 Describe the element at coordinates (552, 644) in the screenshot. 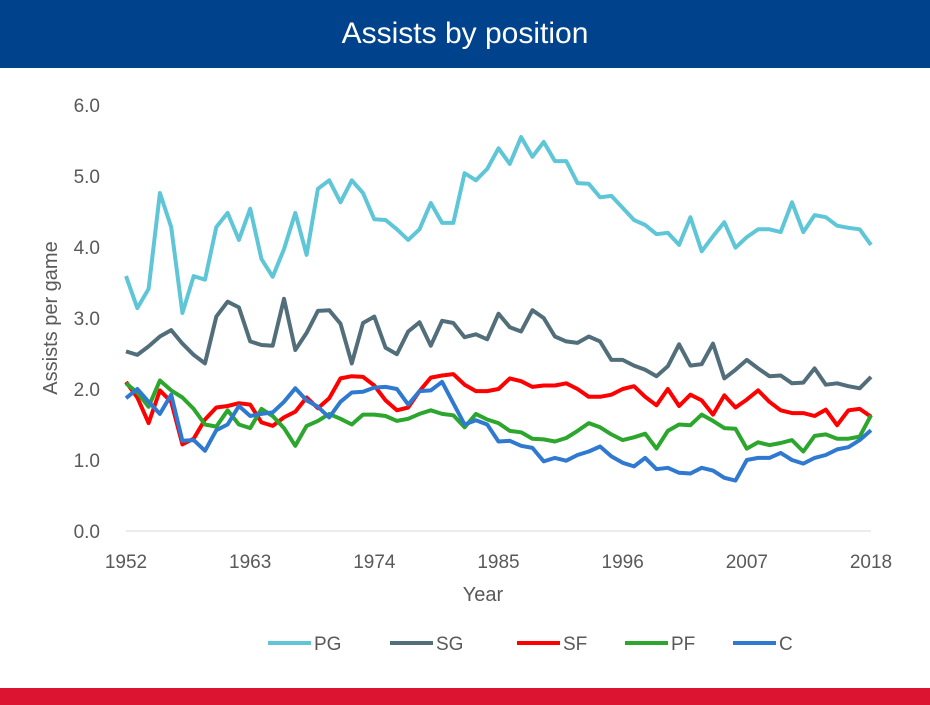

I see `legend-item-sf: SF` at that location.